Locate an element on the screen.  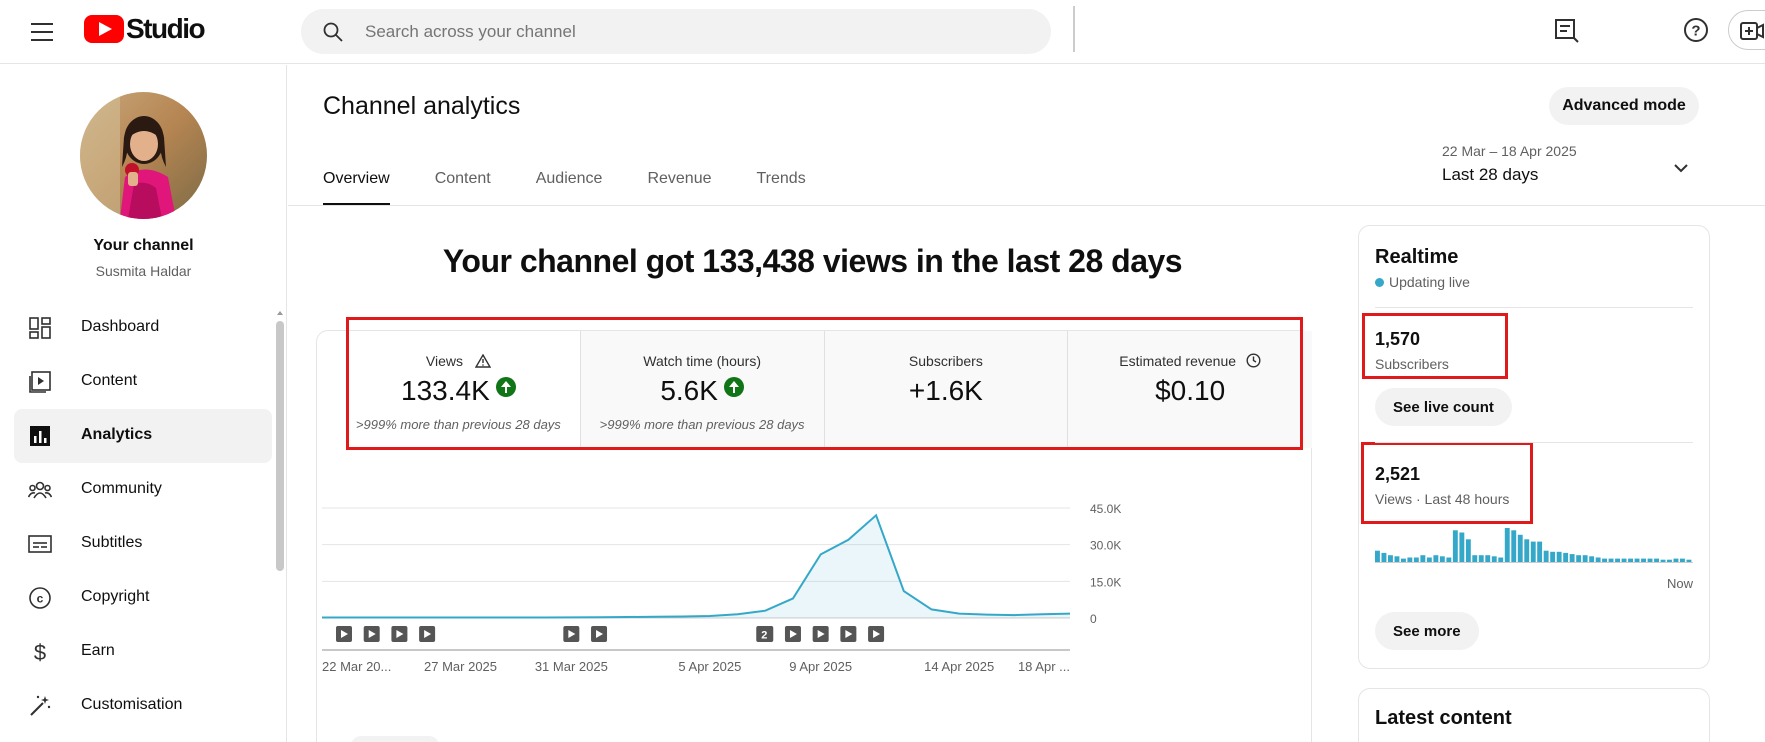
now-label: Now is located at coordinates (1679, 583).